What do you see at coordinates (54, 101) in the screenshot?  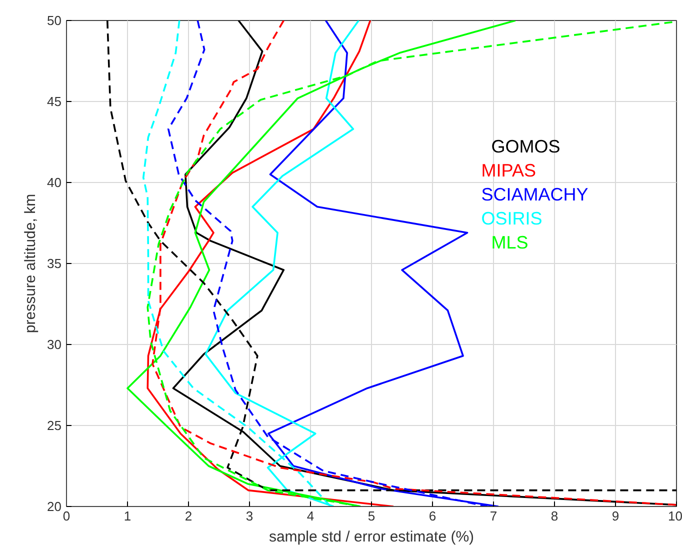 I see `y-tick-label: 45` at bounding box center [54, 101].